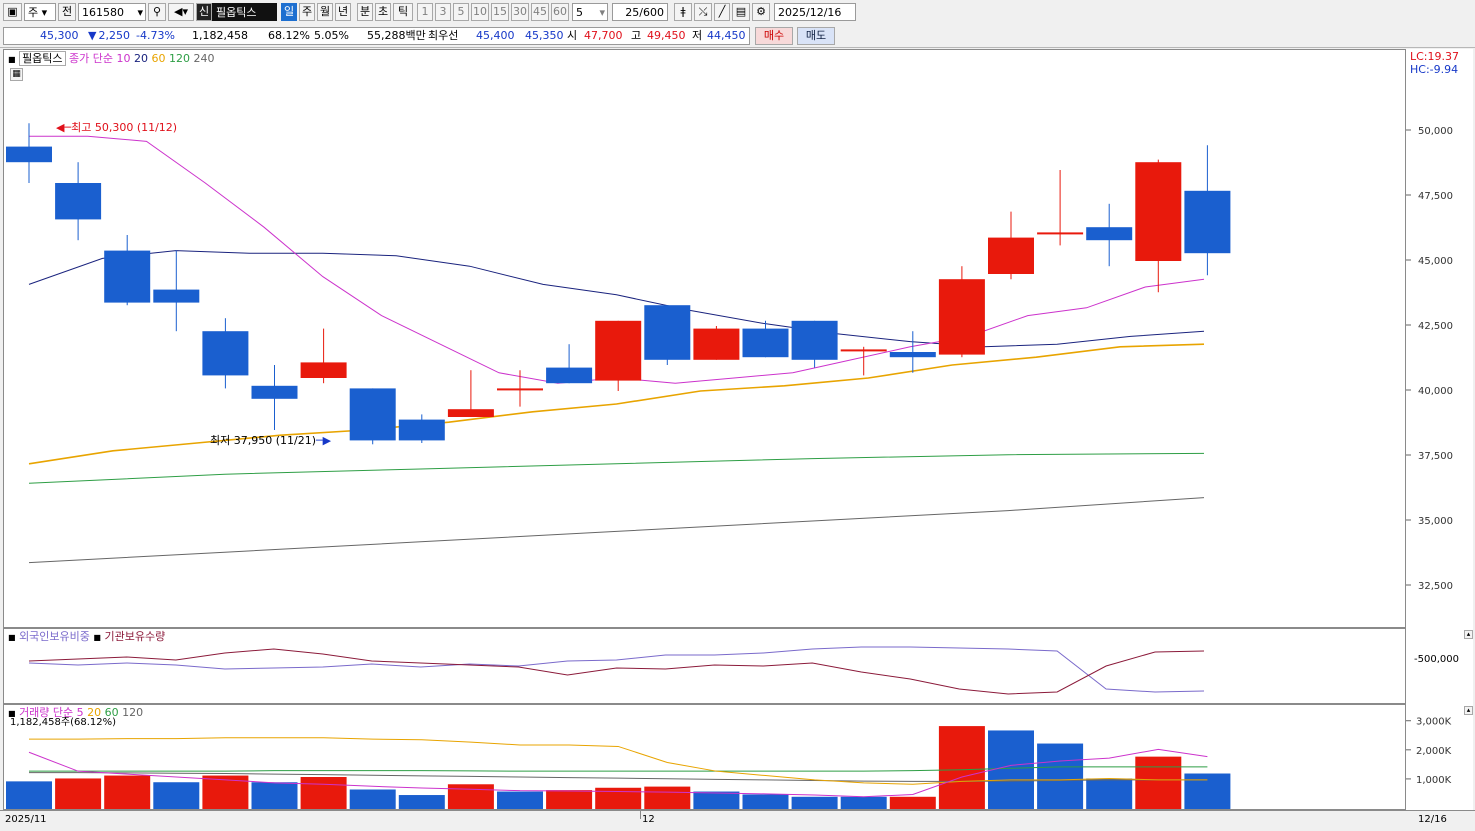 The height and width of the screenshot is (831, 1475). What do you see at coordinates (123, 58) in the screenshot?
I see `ma10-label: 10` at bounding box center [123, 58].